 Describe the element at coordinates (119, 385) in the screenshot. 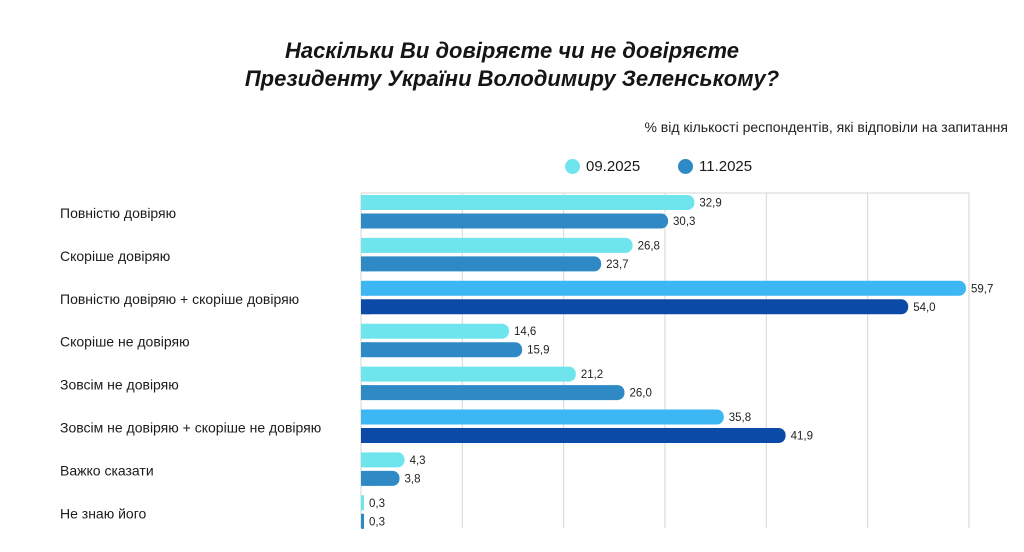

I see `category-label: Зовсім не довіряю` at that location.